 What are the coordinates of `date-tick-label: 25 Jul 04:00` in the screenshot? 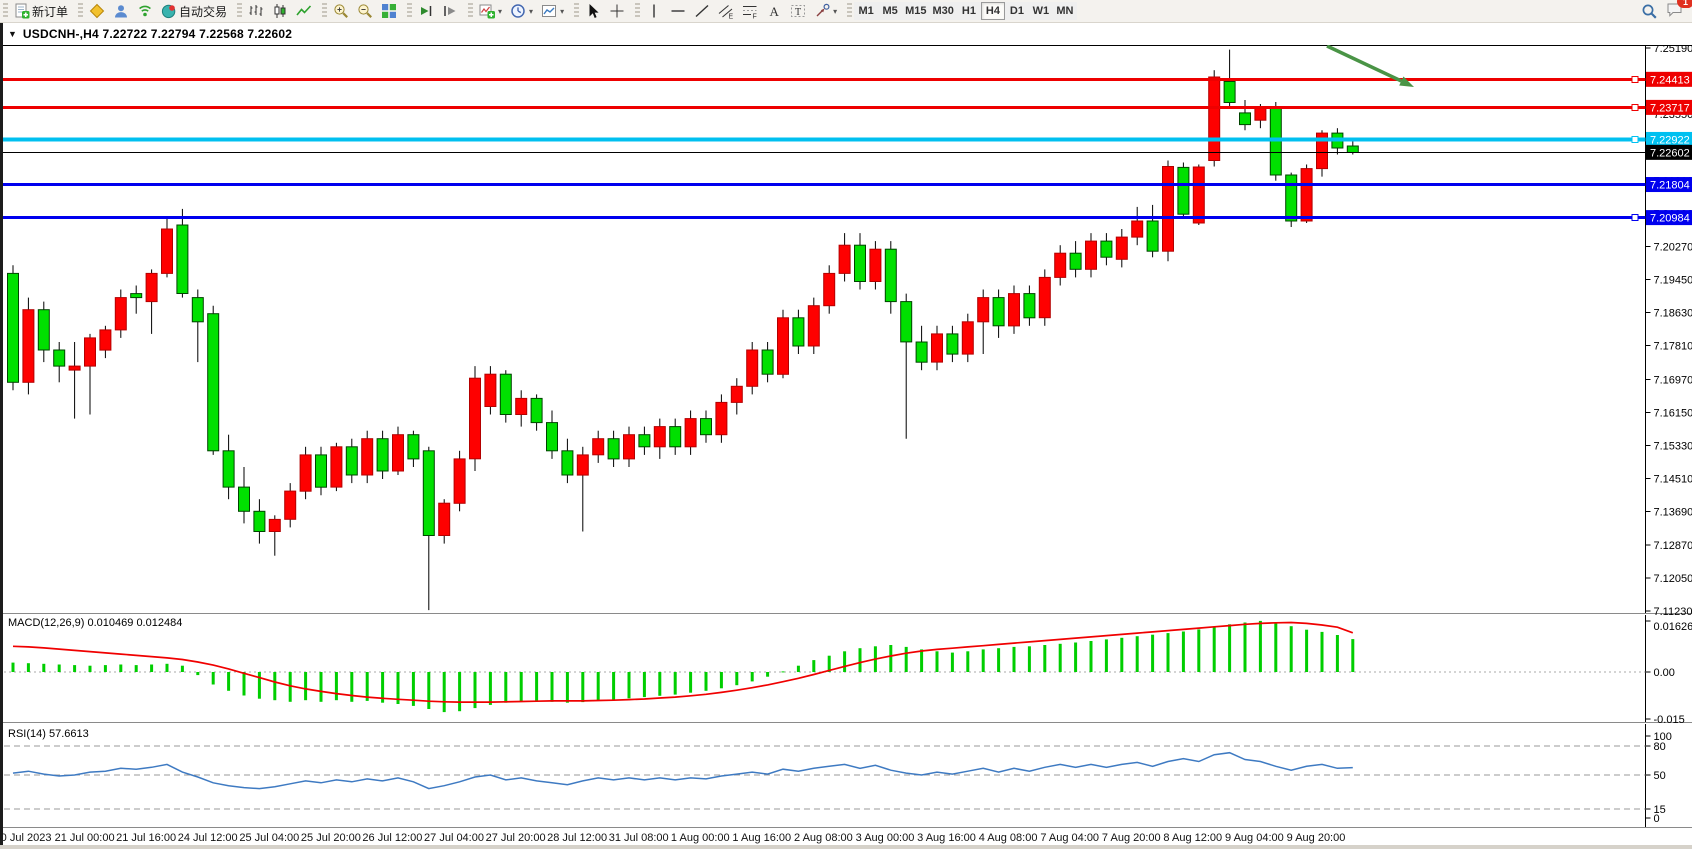 It's located at (269, 838).